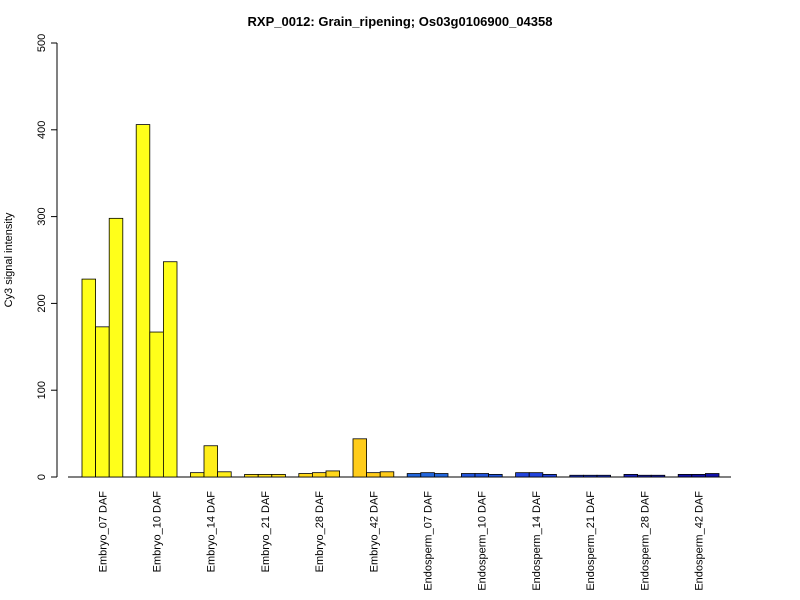  I want to click on x-tick-label: Endosperm_21 DAF, so click(591, 541).